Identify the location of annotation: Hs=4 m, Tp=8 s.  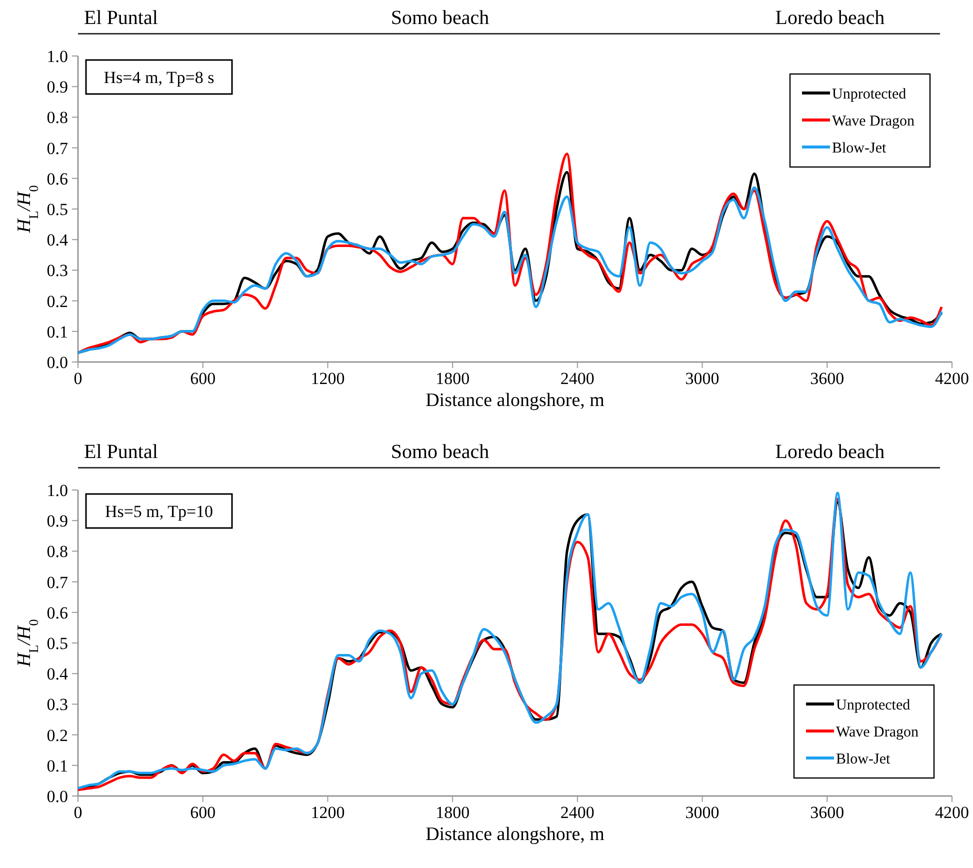
(159, 77).